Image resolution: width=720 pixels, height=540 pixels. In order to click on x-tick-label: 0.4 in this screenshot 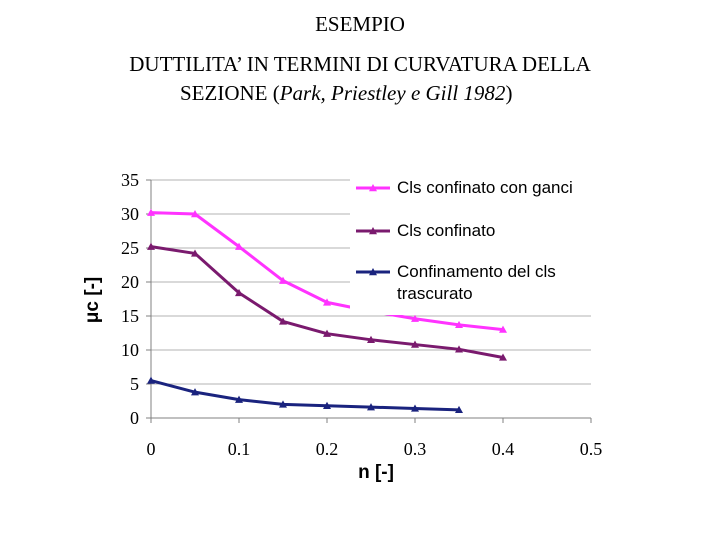, I will do `click(503, 449)`.